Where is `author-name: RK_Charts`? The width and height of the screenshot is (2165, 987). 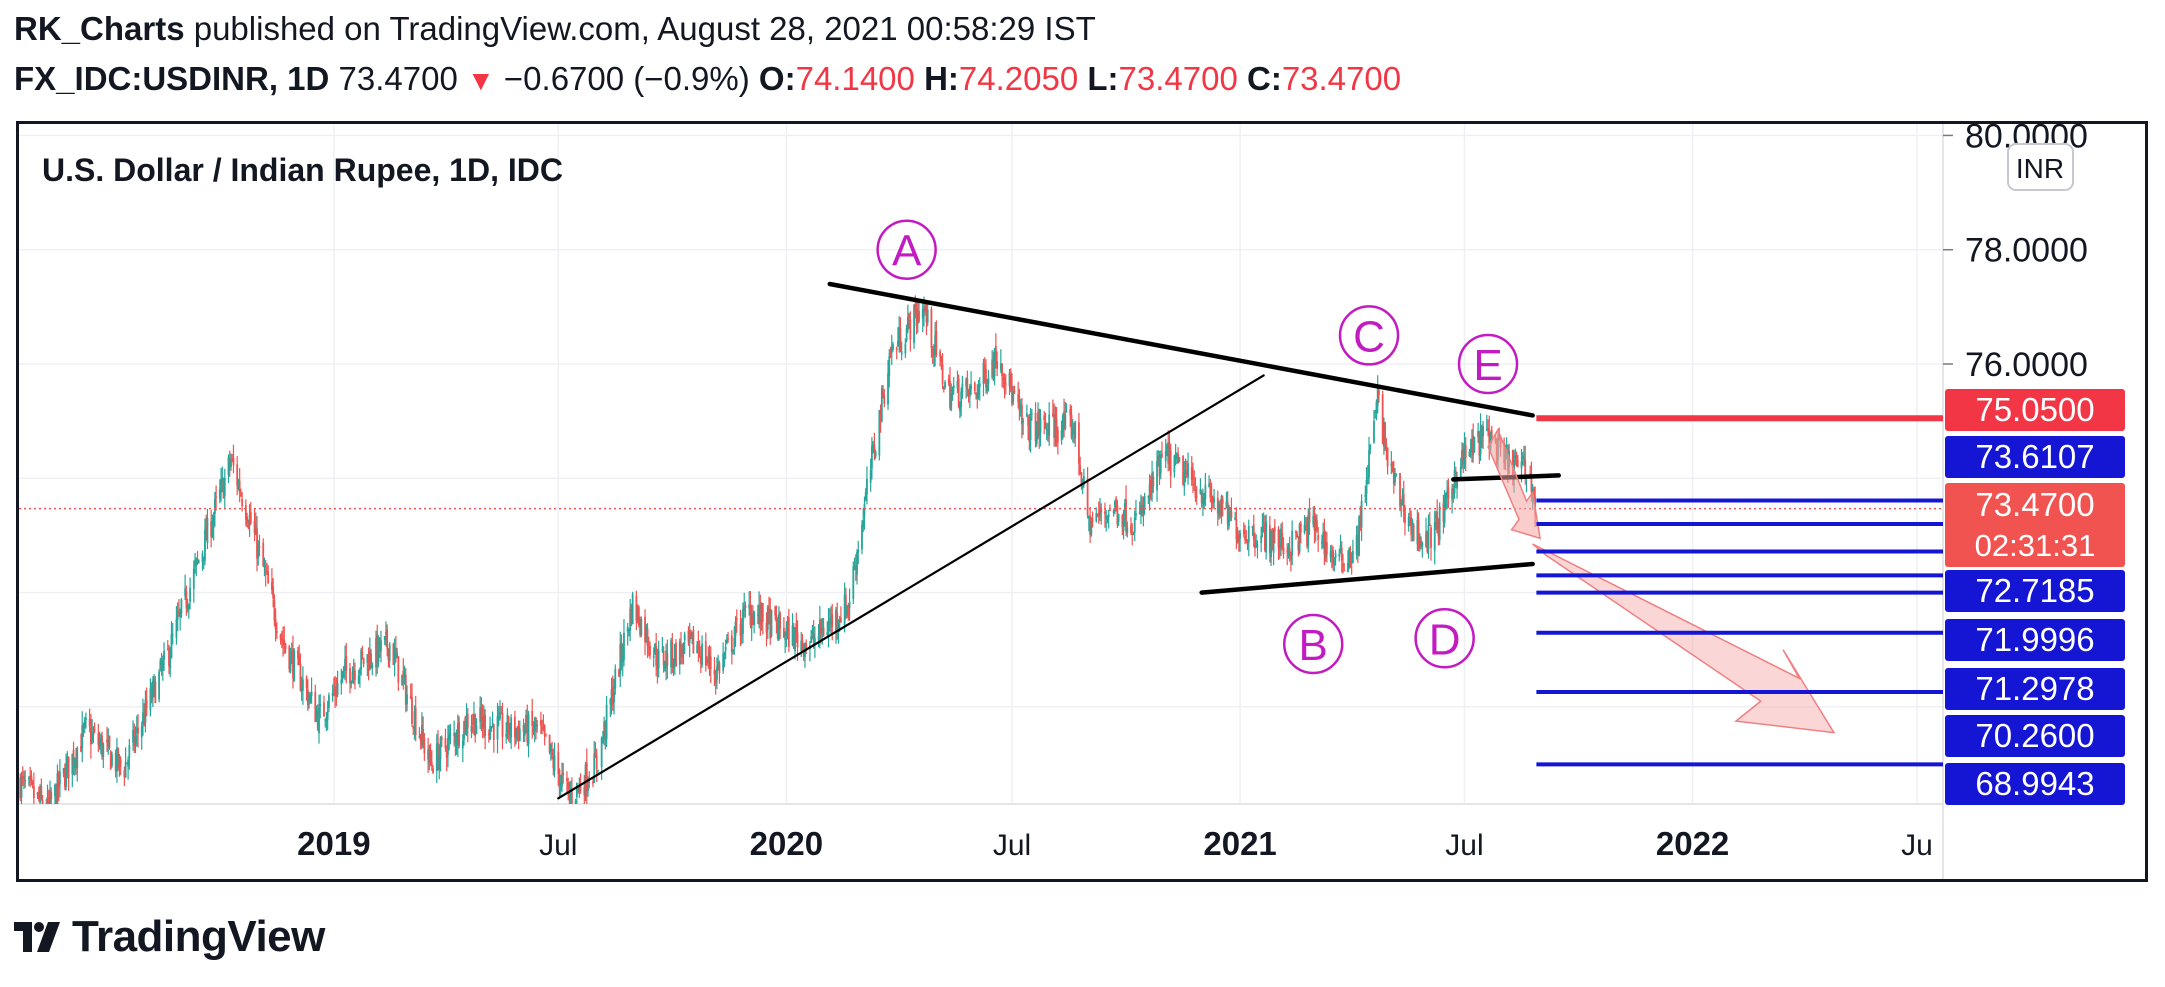
author-name: RK_Charts is located at coordinates (99, 28).